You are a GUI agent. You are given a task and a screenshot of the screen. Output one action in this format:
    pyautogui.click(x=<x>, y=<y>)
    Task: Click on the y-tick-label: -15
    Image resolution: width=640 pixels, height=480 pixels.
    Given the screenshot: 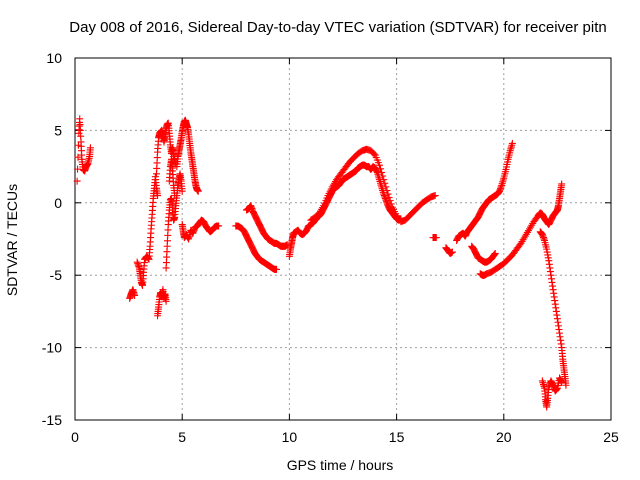 What is the action you would take?
    pyautogui.click(x=52, y=420)
    